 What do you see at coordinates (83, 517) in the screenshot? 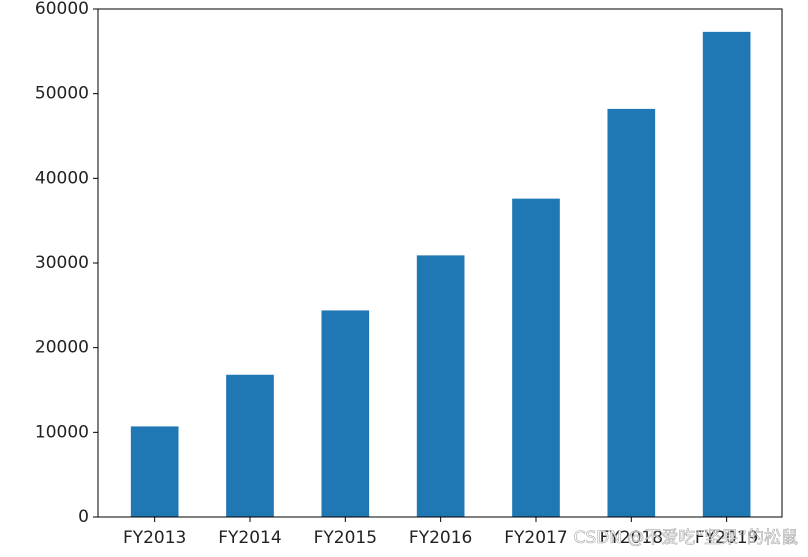
I see `y-tick-label: 0` at bounding box center [83, 517].